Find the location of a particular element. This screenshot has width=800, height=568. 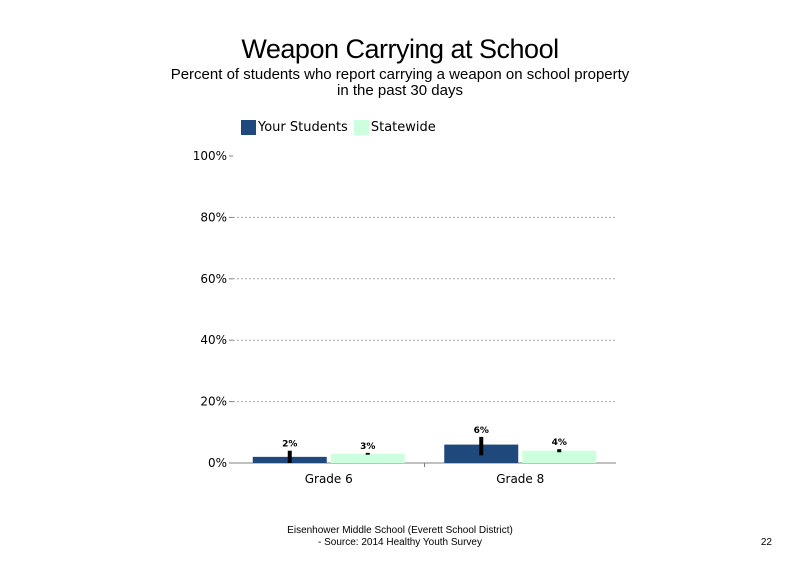

legend-label-your-students: Your Students is located at coordinates (303, 127).